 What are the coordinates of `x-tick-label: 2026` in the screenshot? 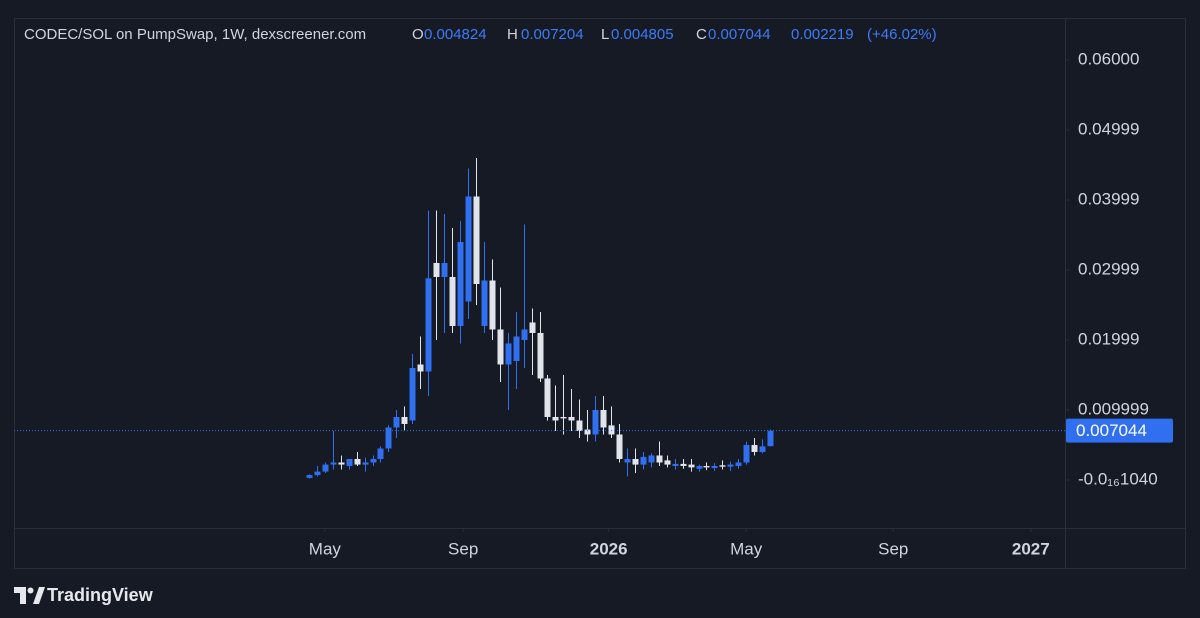 It's located at (609, 548).